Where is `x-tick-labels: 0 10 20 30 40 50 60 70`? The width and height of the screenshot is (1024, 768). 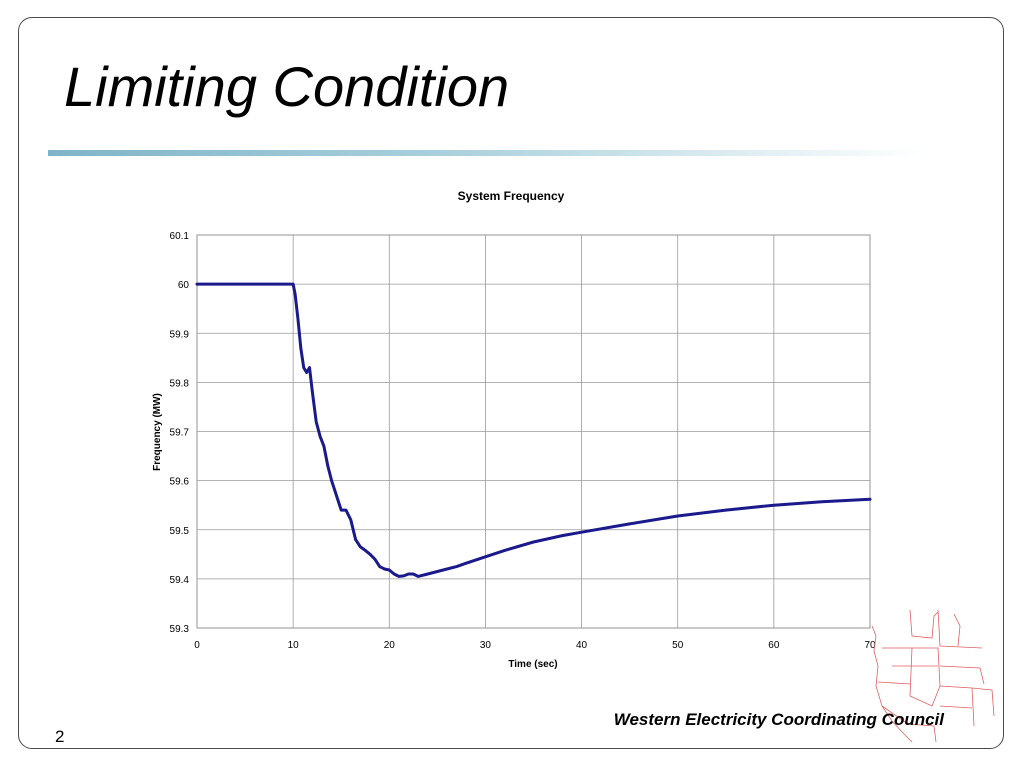 x-tick-labels: 0 10 20 30 40 50 60 70 is located at coordinates (535, 645).